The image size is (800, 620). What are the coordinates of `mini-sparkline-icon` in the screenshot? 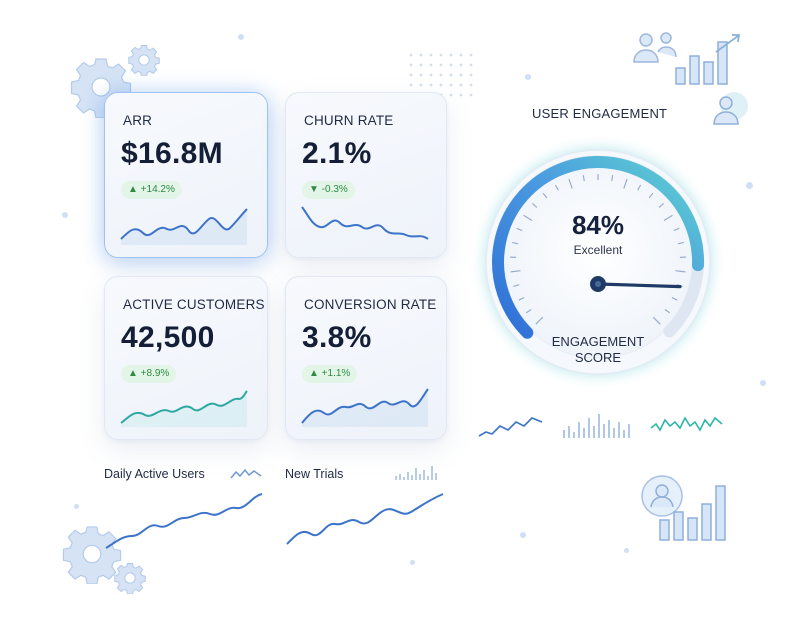 It's located at (246, 473).